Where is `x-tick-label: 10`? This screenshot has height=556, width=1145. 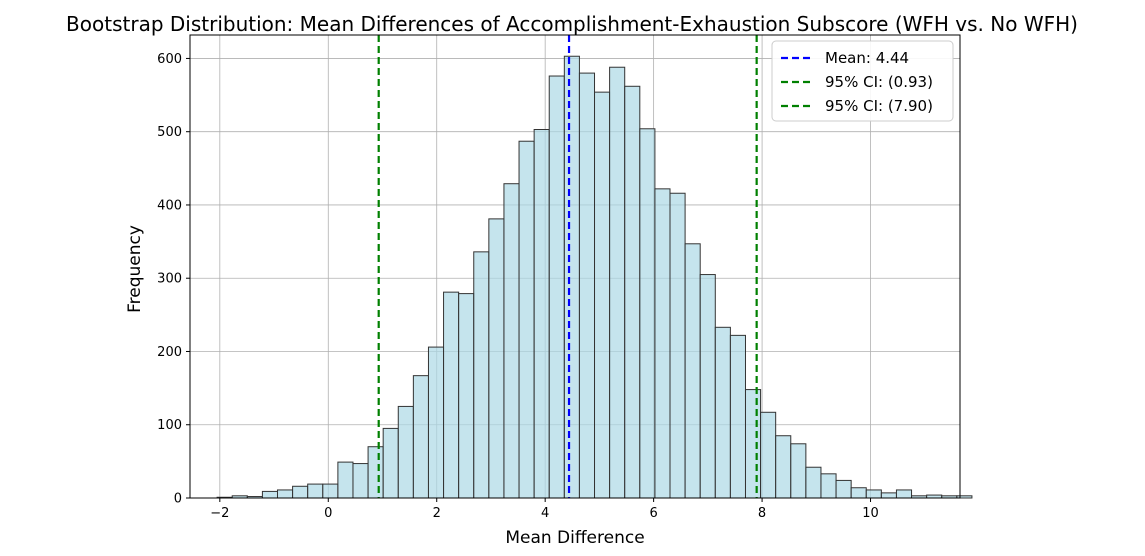 x-tick-label: 10 is located at coordinates (870, 513).